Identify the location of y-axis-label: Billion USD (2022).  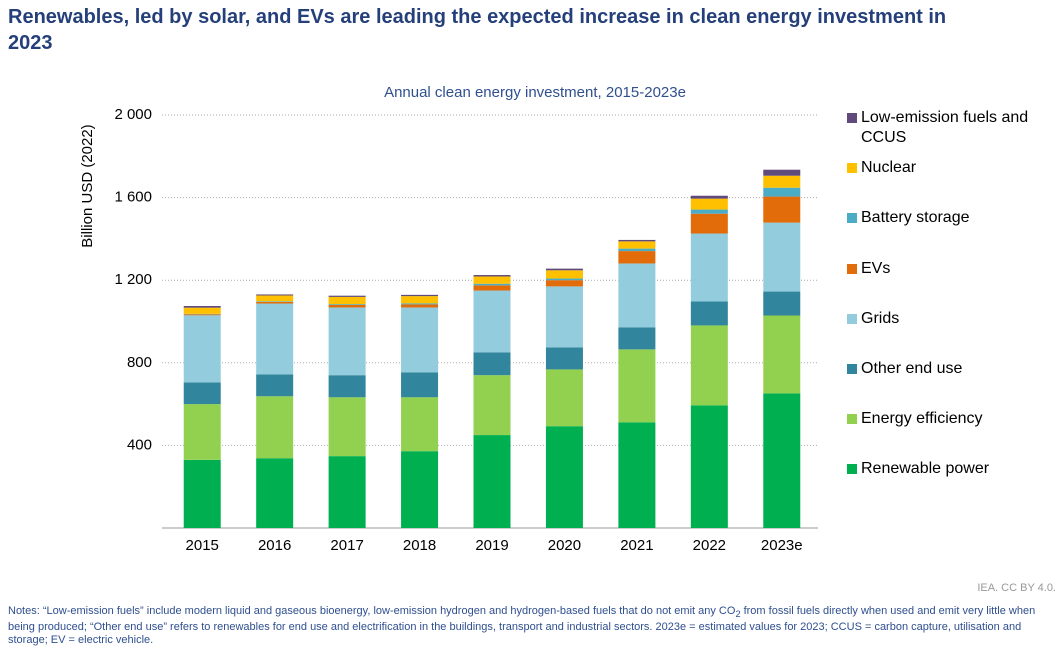
(87, 185).